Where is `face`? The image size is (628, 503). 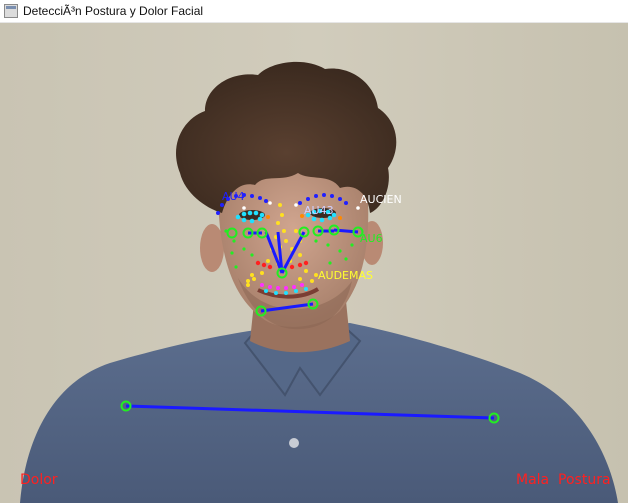 face is located at coordinates (293, 237).